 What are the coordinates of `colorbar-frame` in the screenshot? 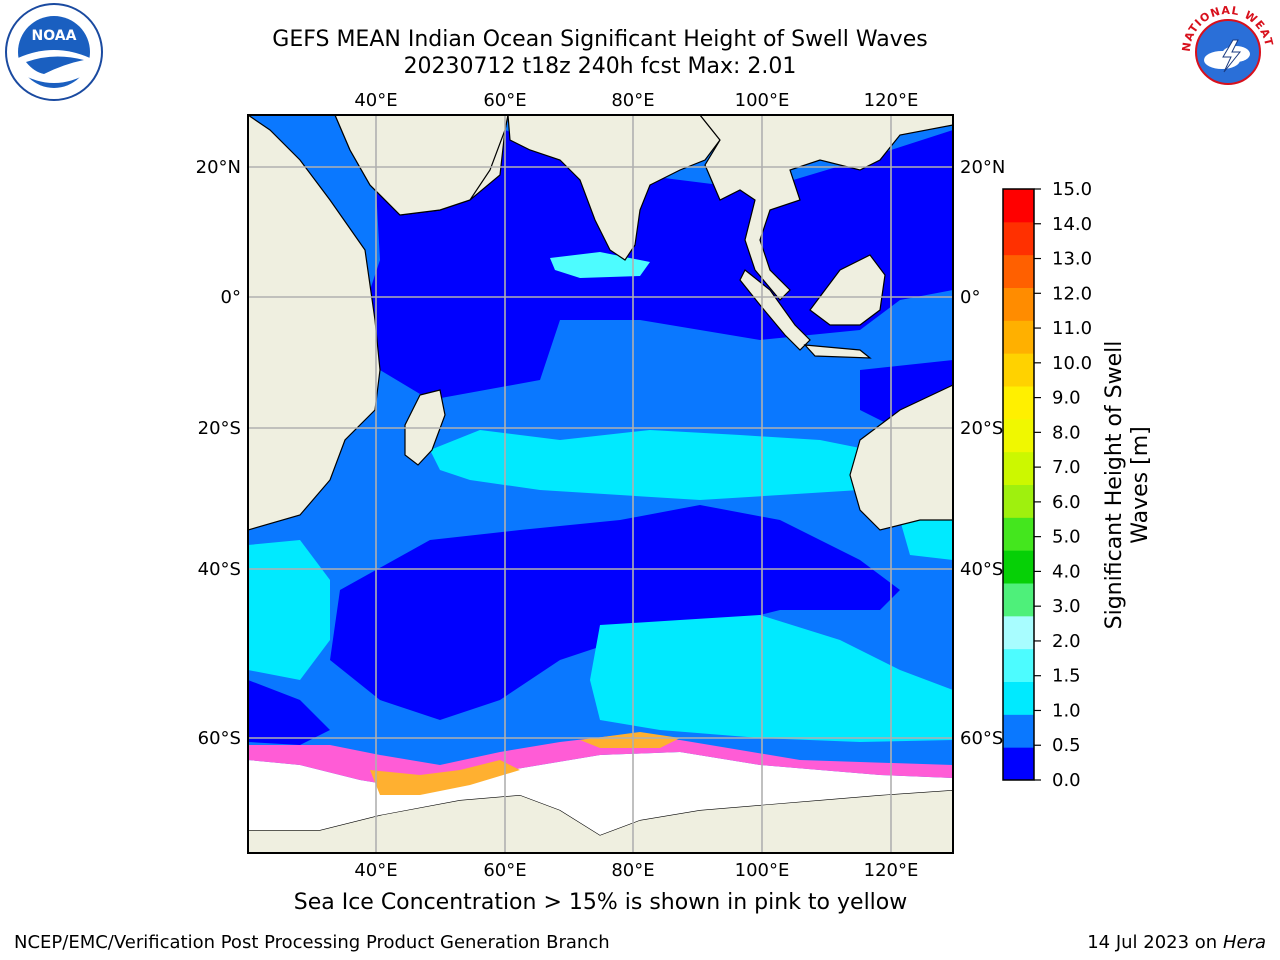 It's located at (1018, 484).